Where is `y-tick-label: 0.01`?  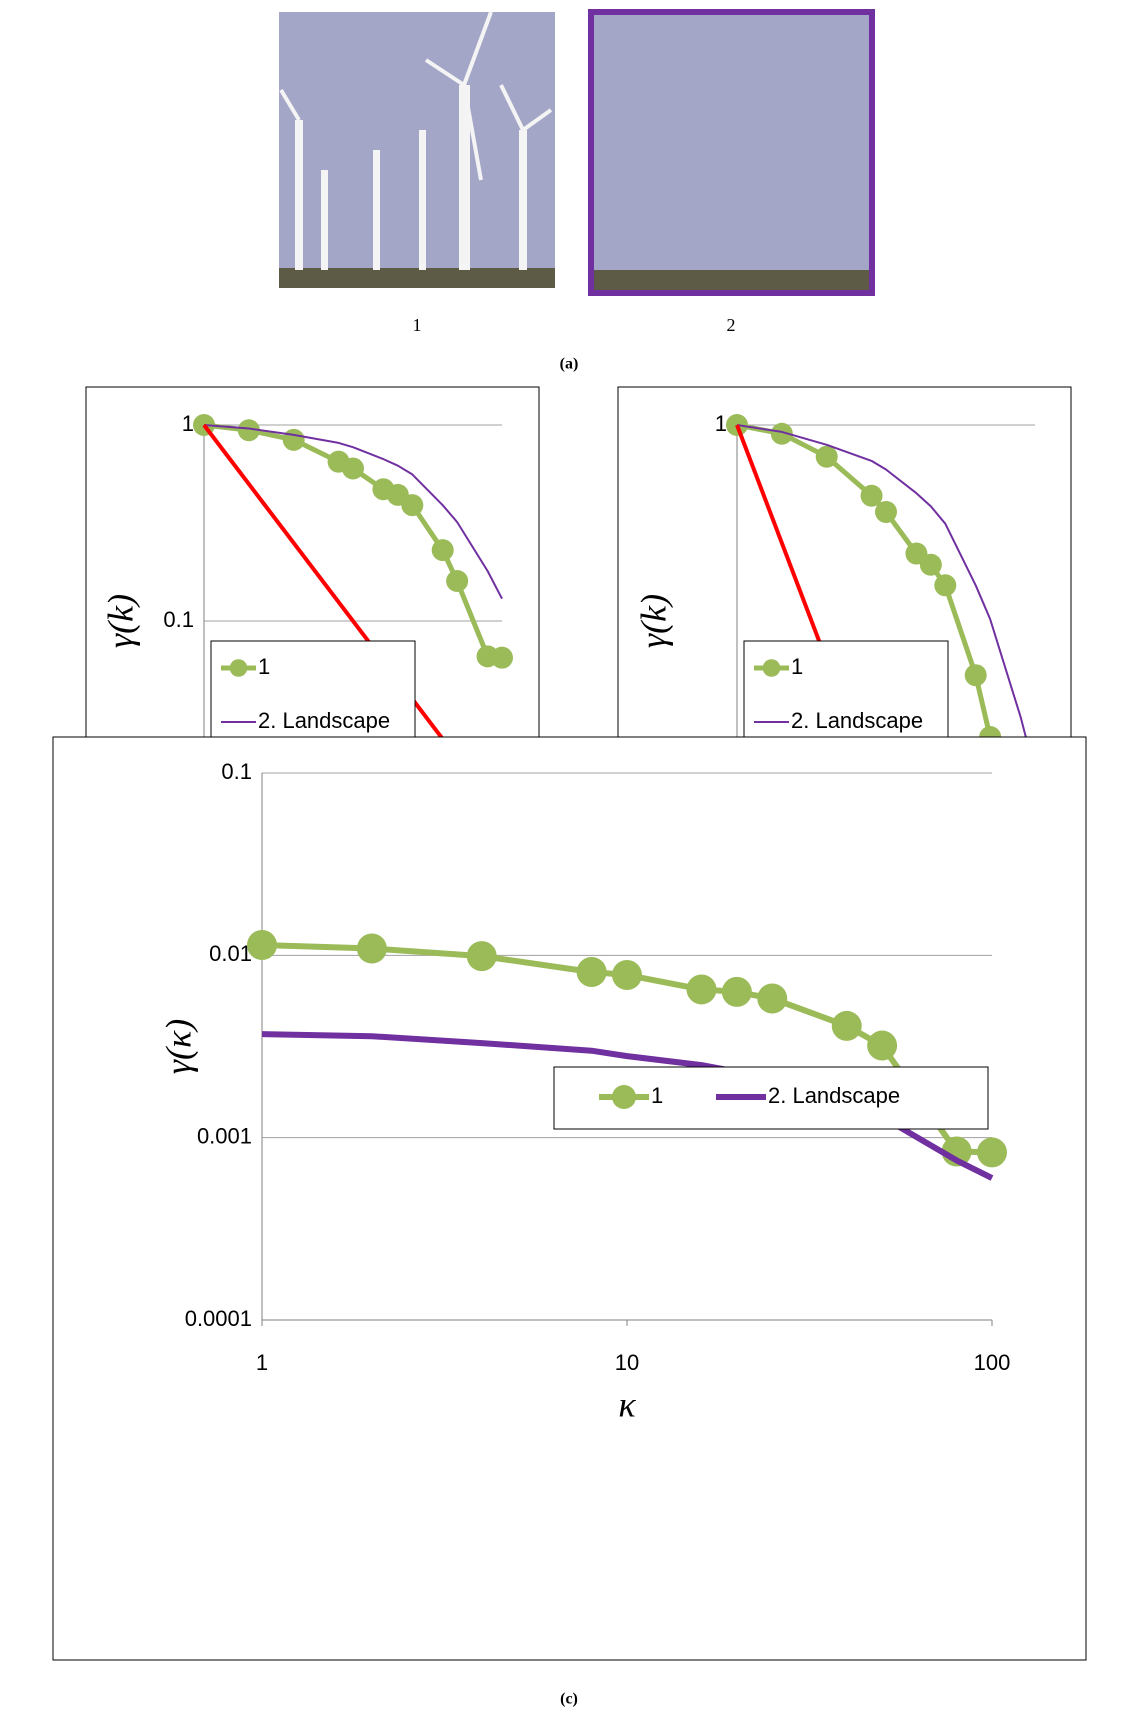
y-tick-label: 0.01 is located at coordinates (230, 953).